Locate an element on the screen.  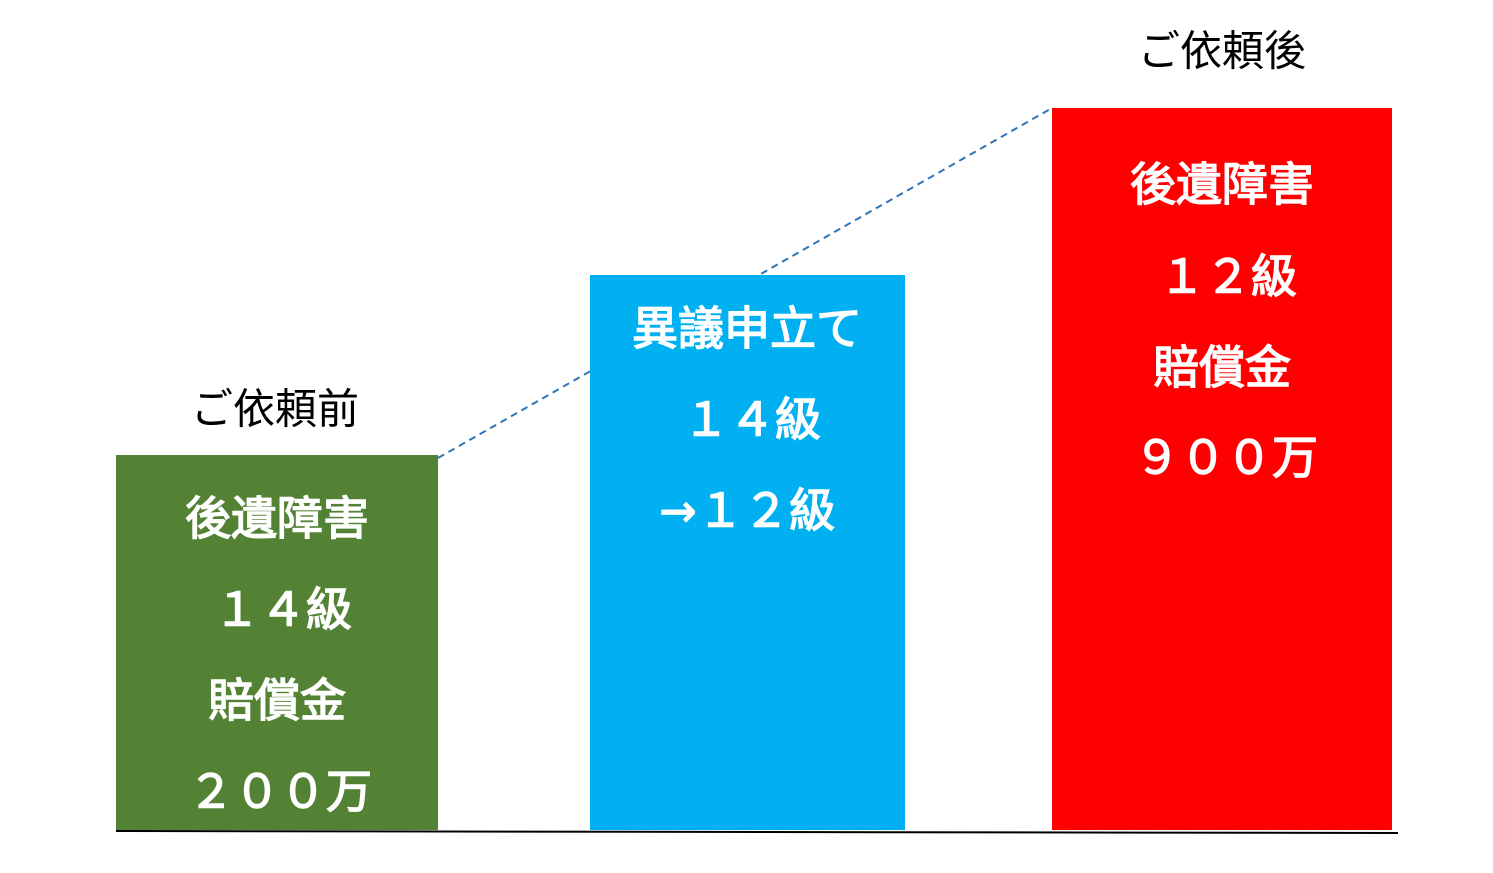
box-line: ２００万 is located at coordinates (280, 792).